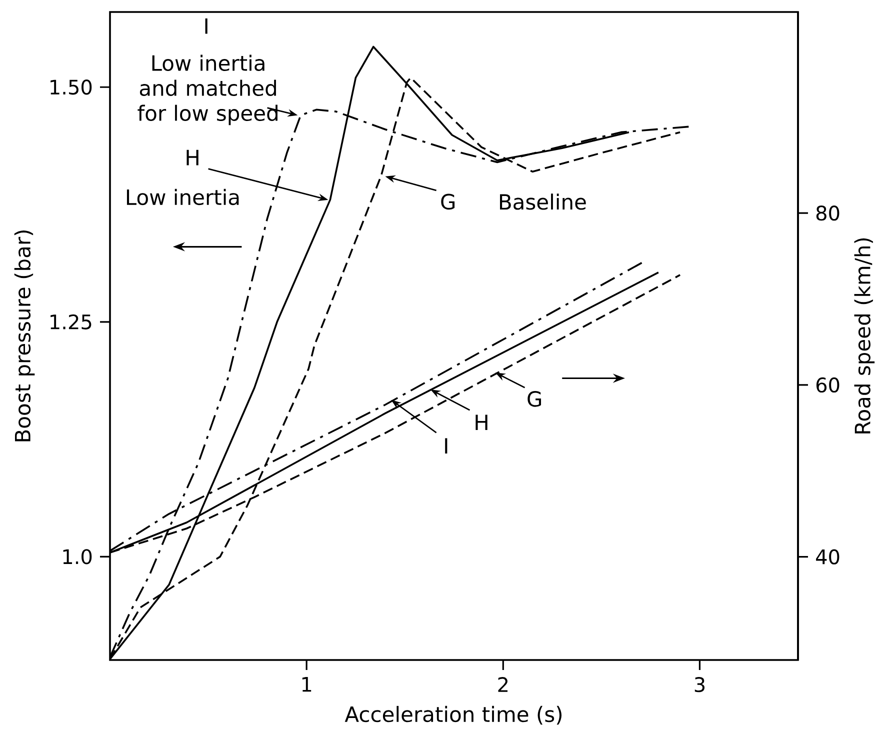 The width and height of the screenshot is (880, 738). What do you see at coordinates (453, 715) in the screenshot?
I see `x-axis-title: Acceleration time (s)` at bounding box center [453, 715].